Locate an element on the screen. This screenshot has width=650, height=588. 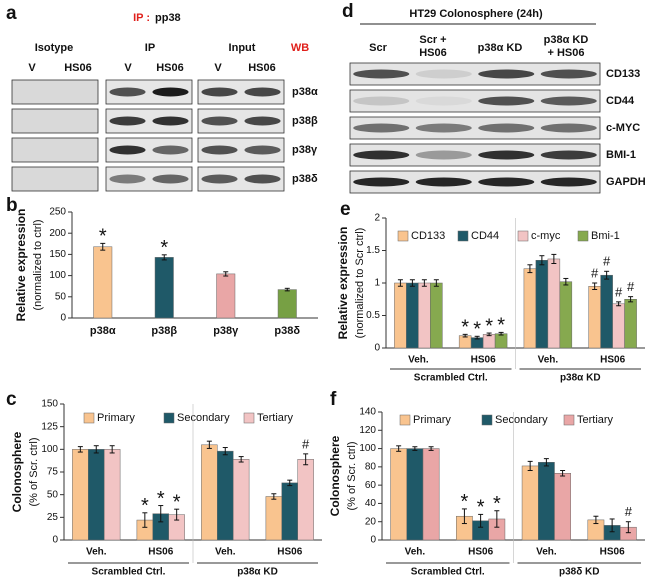
x-tick-label: p38δ is located at coordinates (287, 331).